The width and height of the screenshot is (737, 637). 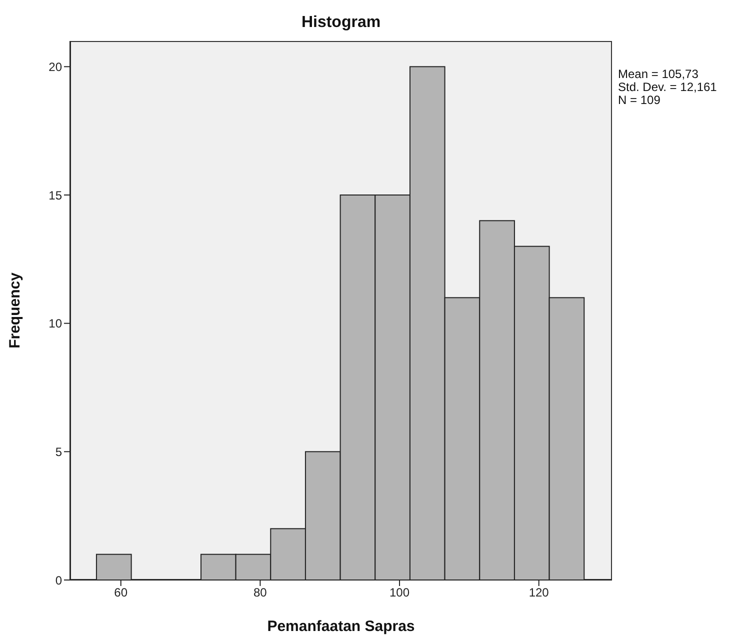 What do you see at coordinates (15, 310) in the screenshot?
I see `y-axis-title: Frequency` at bounding box center [15, 310].